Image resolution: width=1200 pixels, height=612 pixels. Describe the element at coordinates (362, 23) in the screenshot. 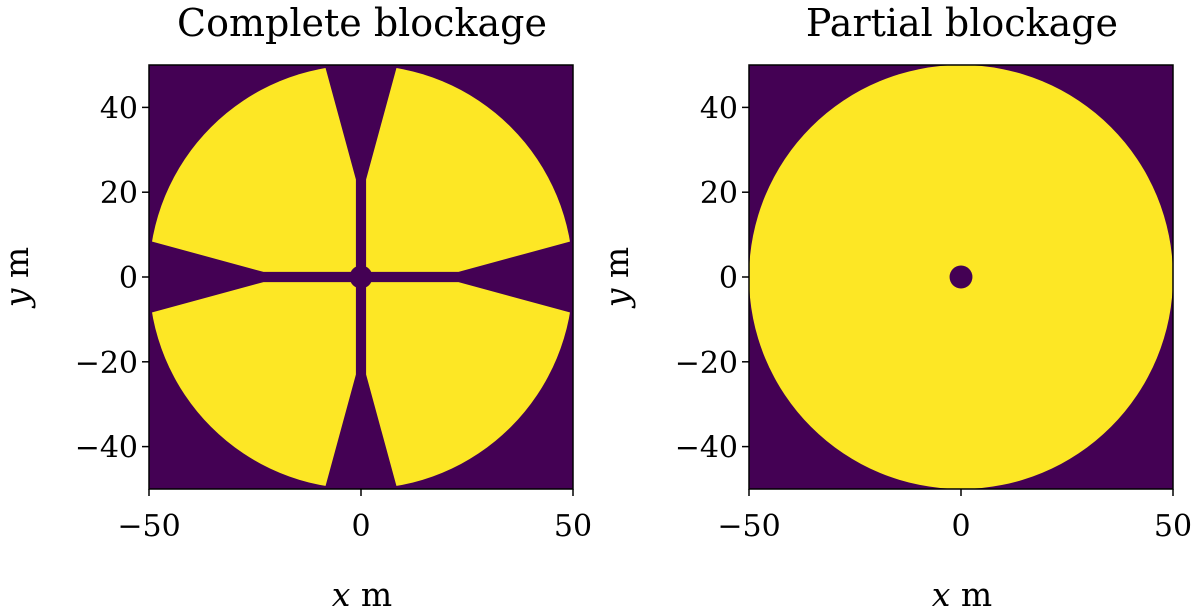

I see `chart-title: Complete blockage` at that location.